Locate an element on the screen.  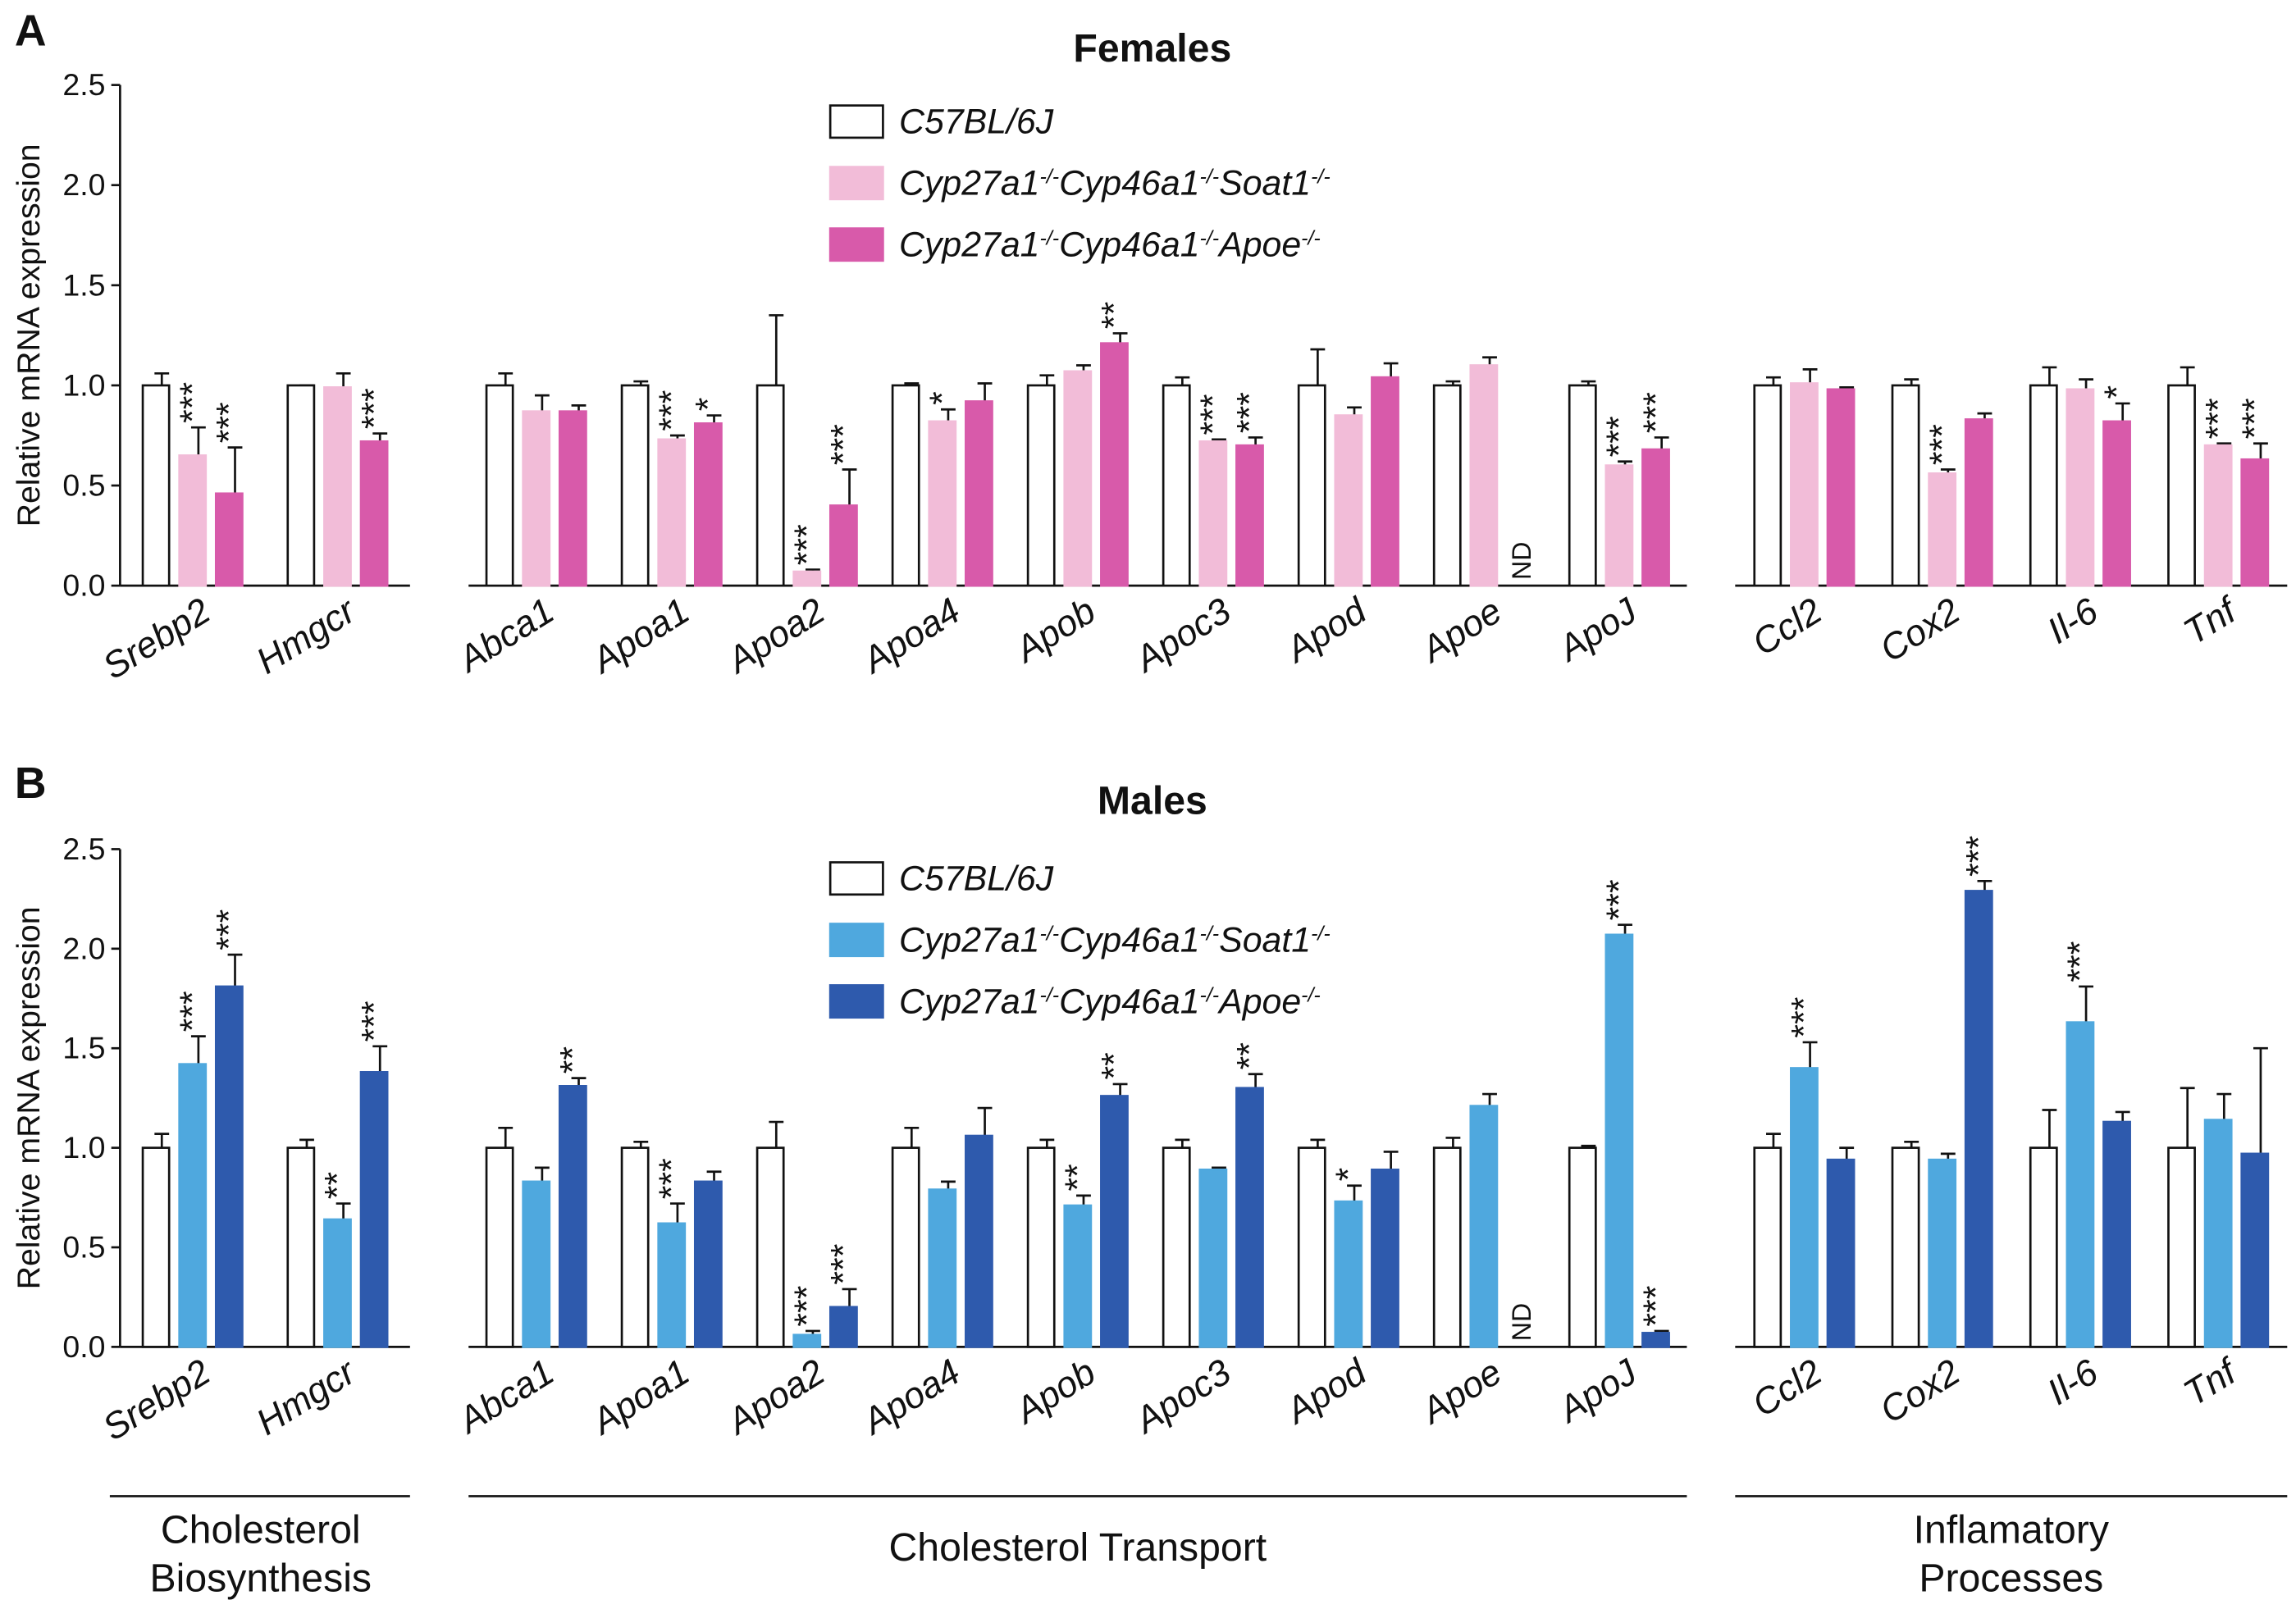
legend-label: C57BL/6J is located at coordinates (976, 878).